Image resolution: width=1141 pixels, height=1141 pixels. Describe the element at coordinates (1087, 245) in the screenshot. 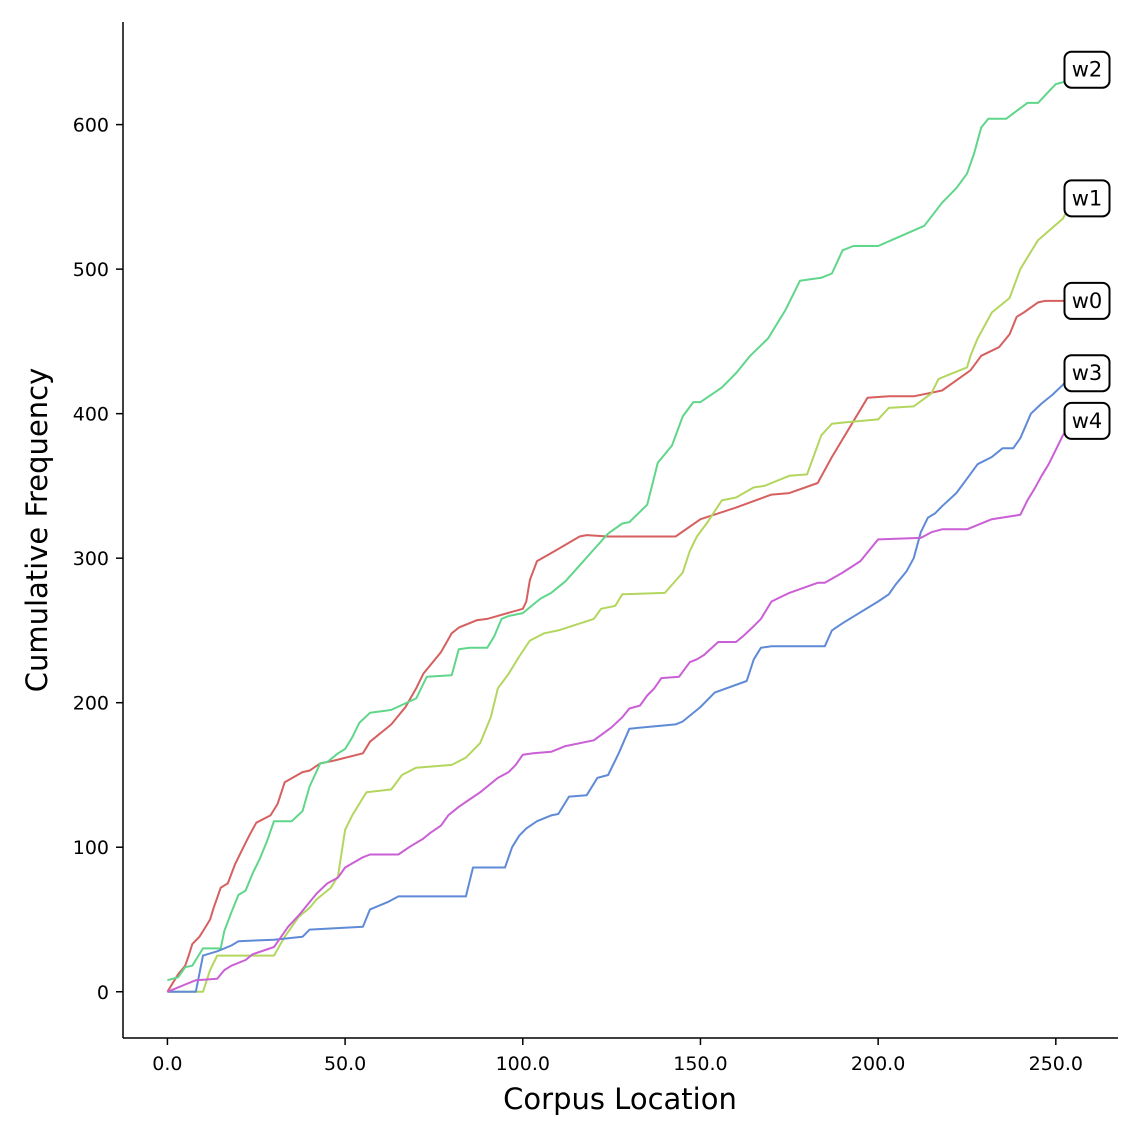

I see `series-tags: w0 w1 w2 w3 w4` at that location.